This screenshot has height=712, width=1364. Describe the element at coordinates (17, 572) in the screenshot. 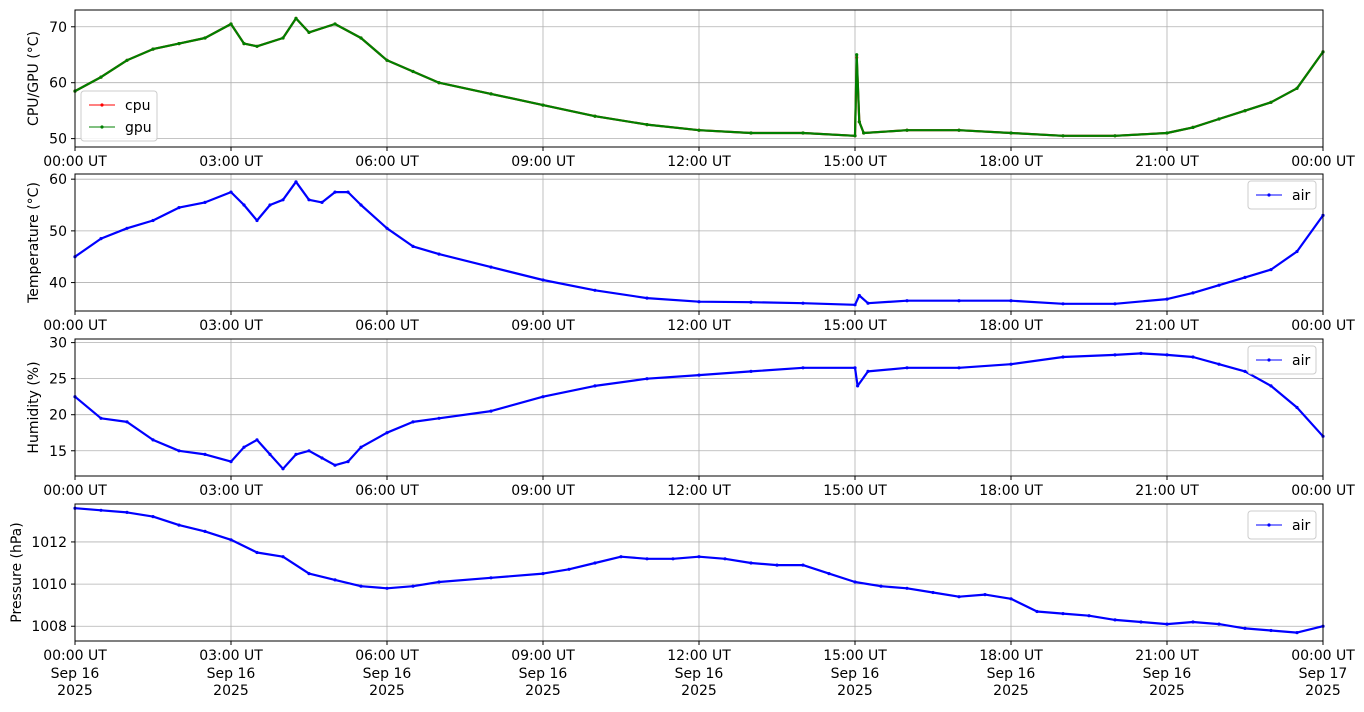

I see `y-axis-label: Pressure (hPa)` at that location.